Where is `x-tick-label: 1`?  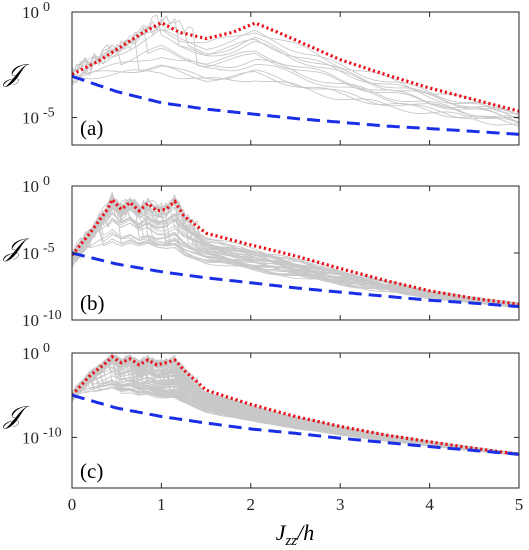 x-tick-label: 1 is located at coordinates (161, 504).